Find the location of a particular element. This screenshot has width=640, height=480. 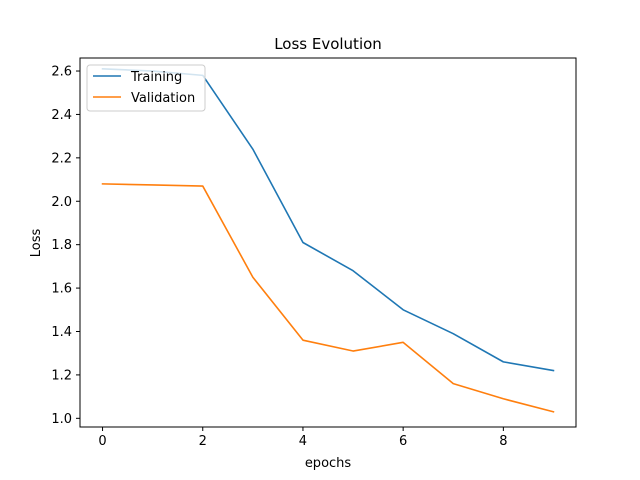

legend: Training Validation is located at coordinates (146, 88).